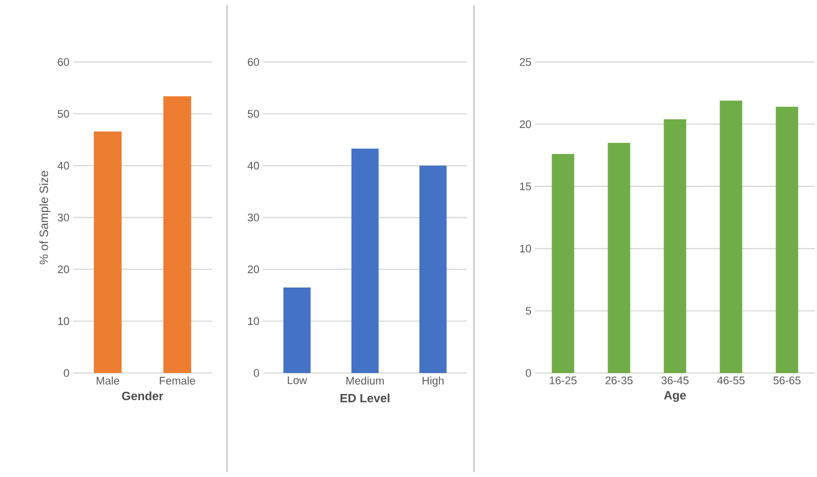 This screenshot has width=817, height=477. What do you see at coordinates (529, 310) in the screenshot?
I see `y-tick-label: 5` at bounding box center [529, 310].